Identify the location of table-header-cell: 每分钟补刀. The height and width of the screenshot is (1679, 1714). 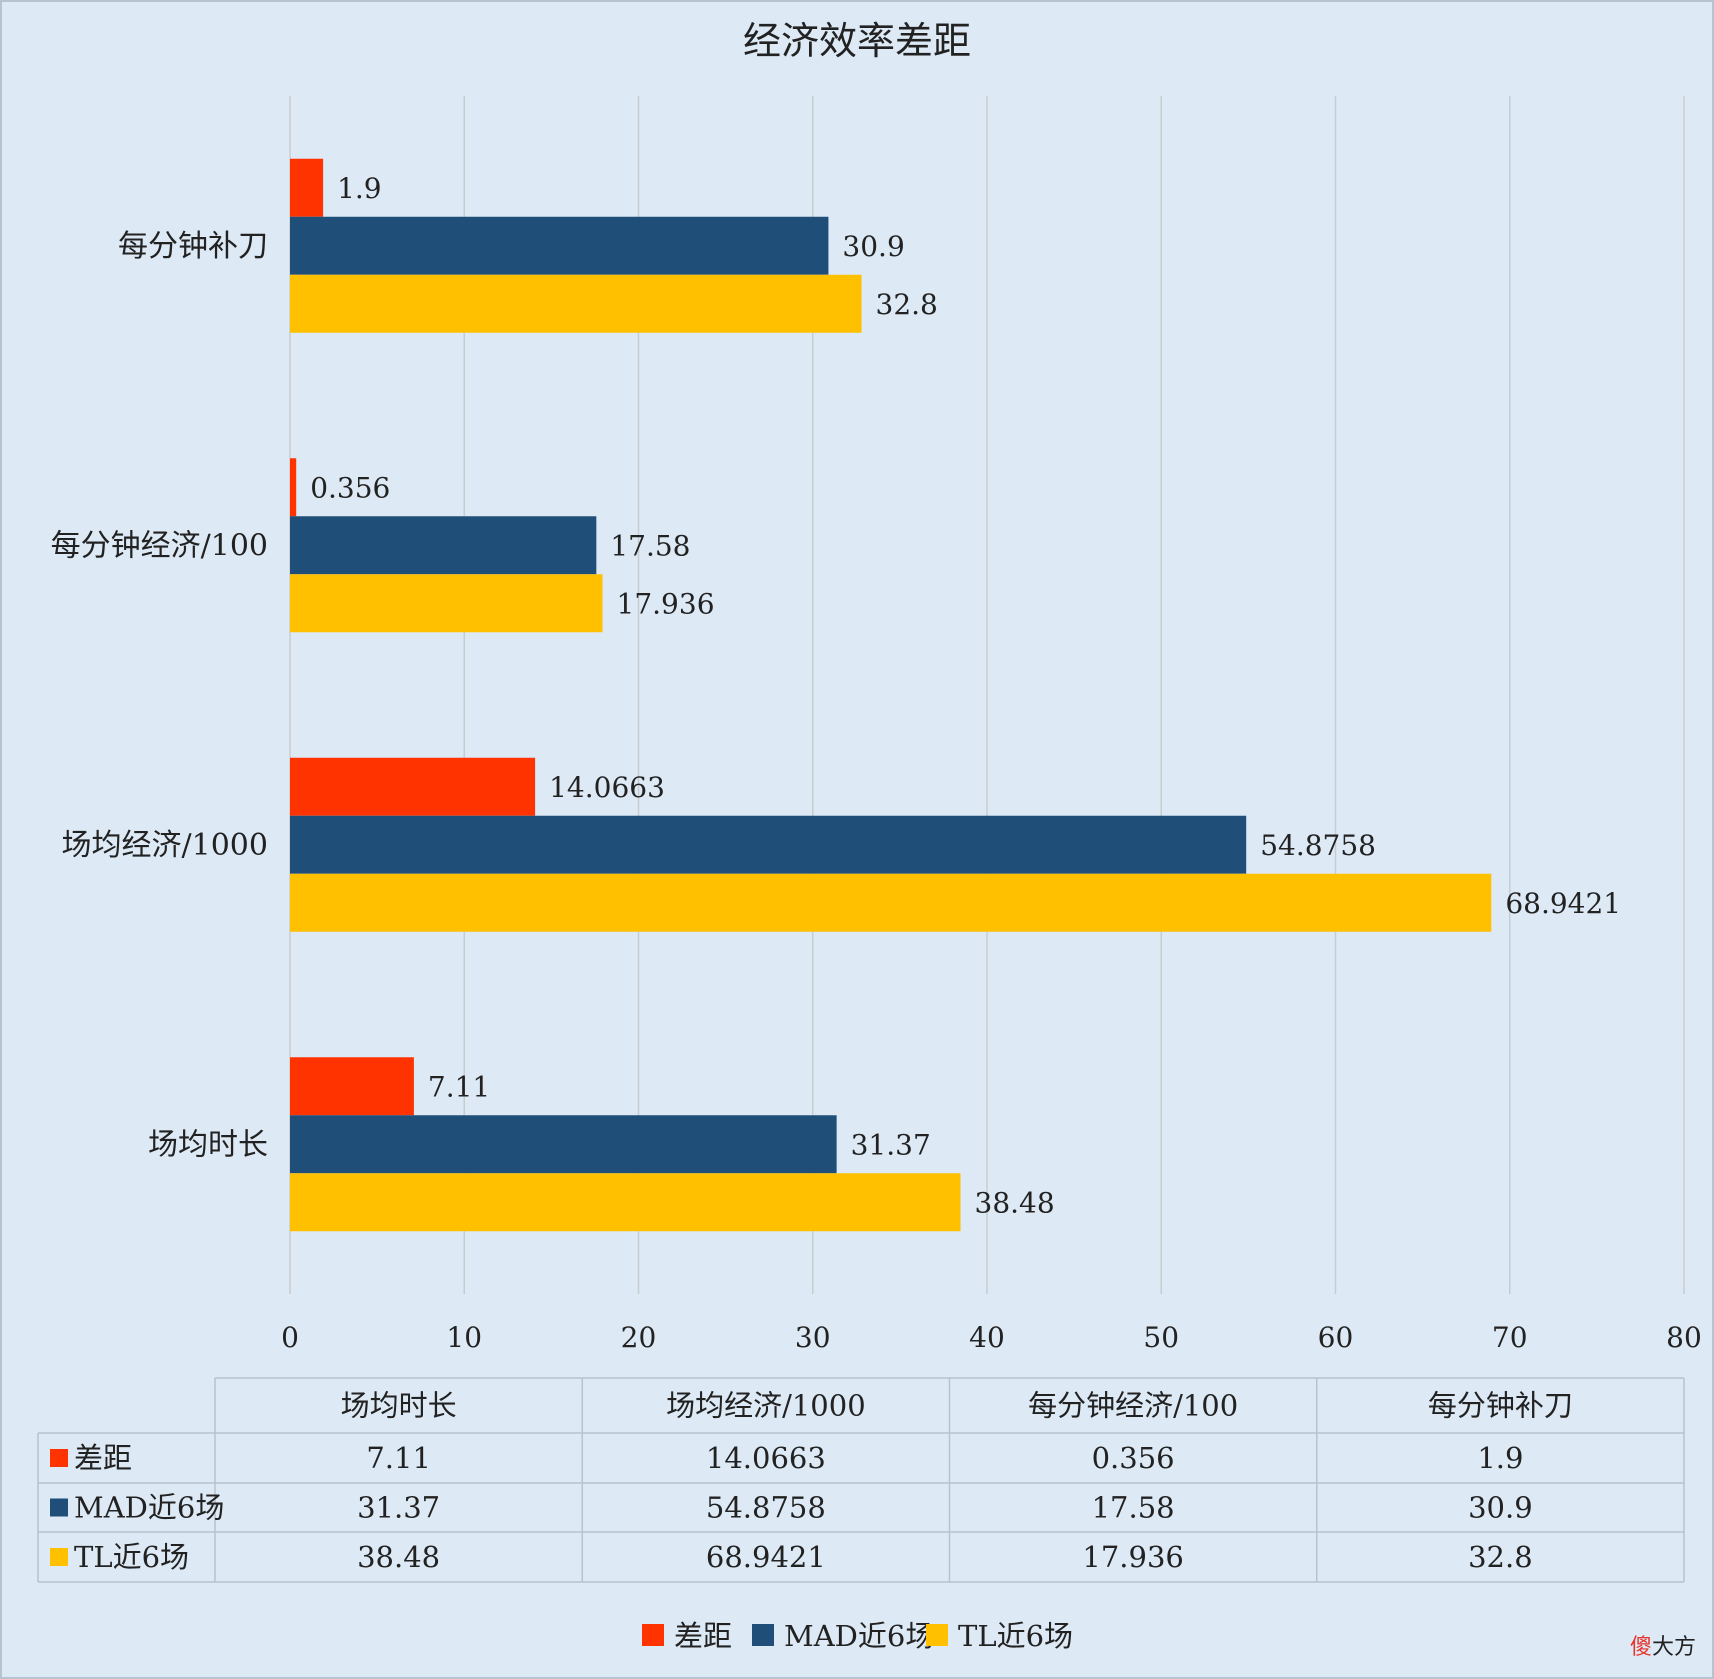
(1500, 1406).